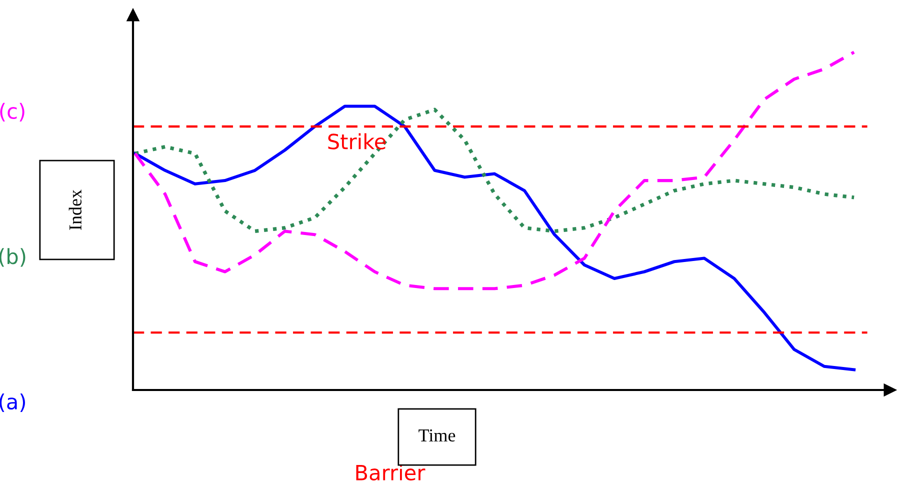 The width and height of the screenshot is (898, 485). What do you see at coordinates (357, 141) in the screenshot?
I see `ref-line-label: Strike` at bounding box center [357, 141].